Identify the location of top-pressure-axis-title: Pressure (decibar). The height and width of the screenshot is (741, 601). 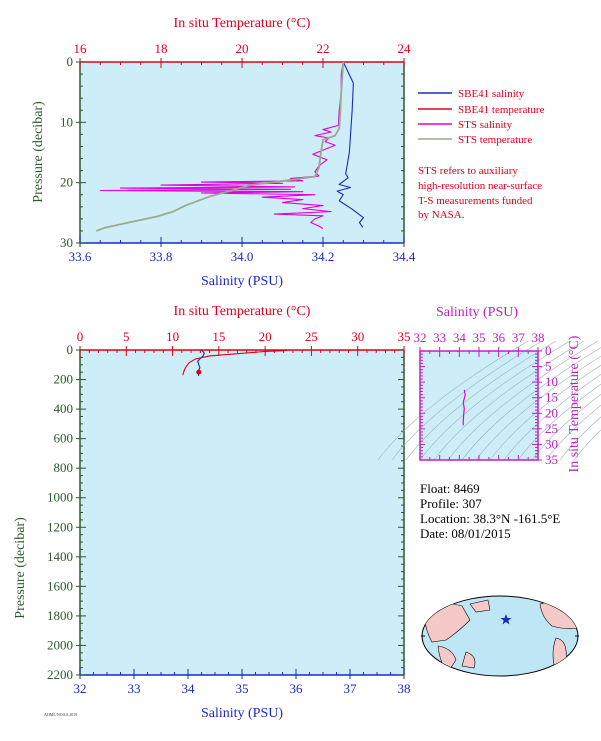
(38, 152).